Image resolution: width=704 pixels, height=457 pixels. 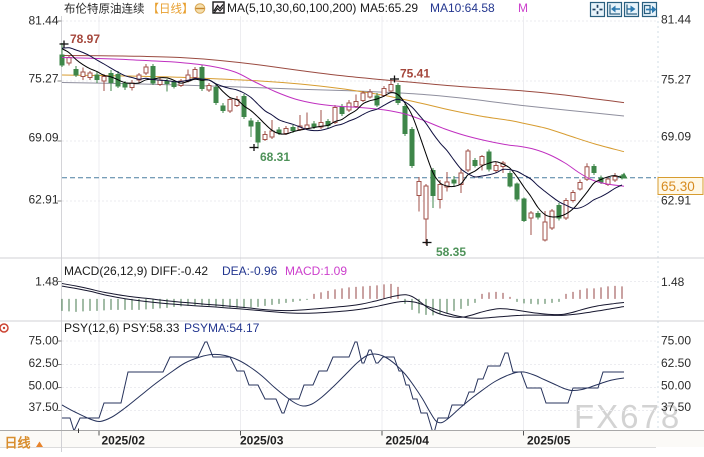 I want to click on svg-text: 2025/04, so click(x=408, y=441).